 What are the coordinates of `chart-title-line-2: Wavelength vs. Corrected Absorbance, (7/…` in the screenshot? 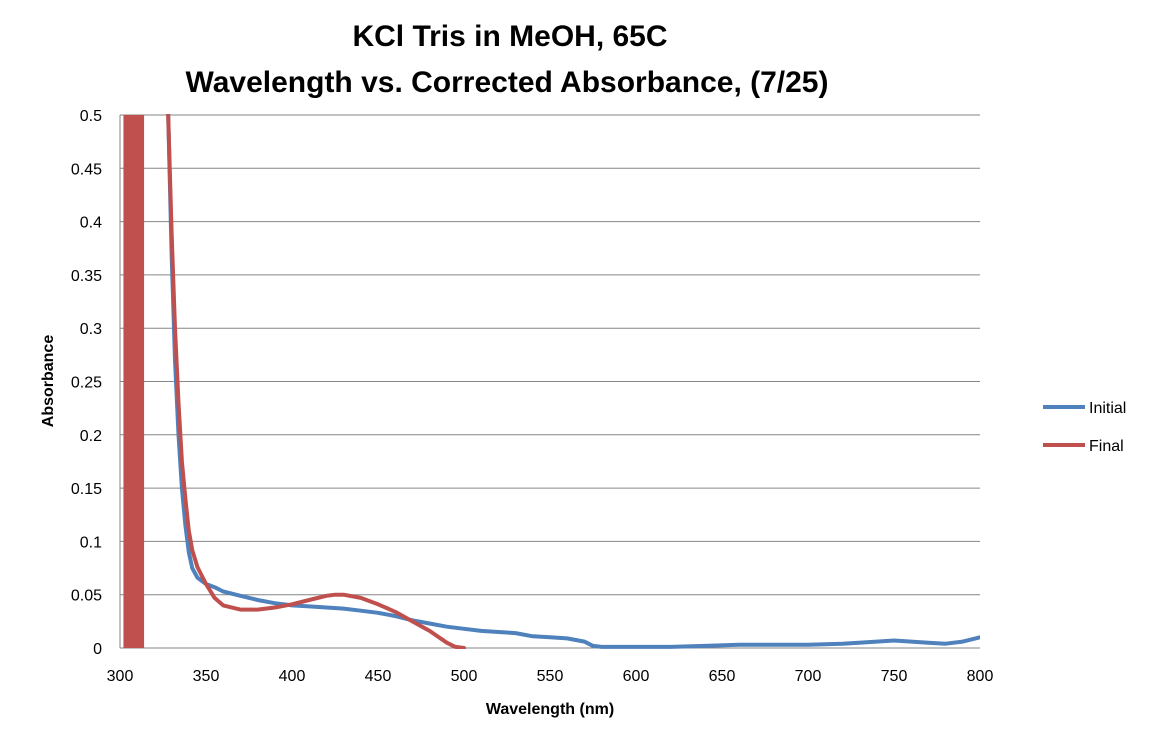 It's located at (507, 82).